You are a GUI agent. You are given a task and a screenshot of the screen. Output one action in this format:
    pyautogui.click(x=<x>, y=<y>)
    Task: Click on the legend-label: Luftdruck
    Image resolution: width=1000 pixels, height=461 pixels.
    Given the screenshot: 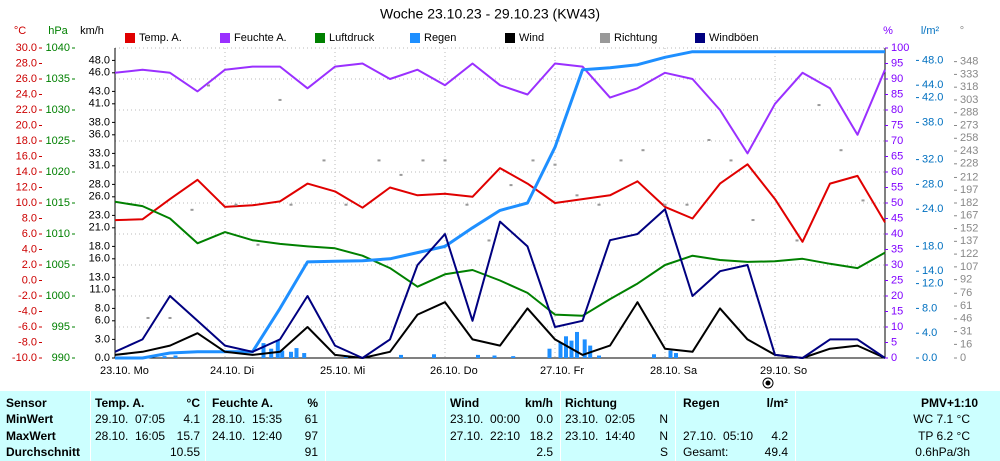 What is the action you would take?
    pyautogui.click(x=352, y=38)
    